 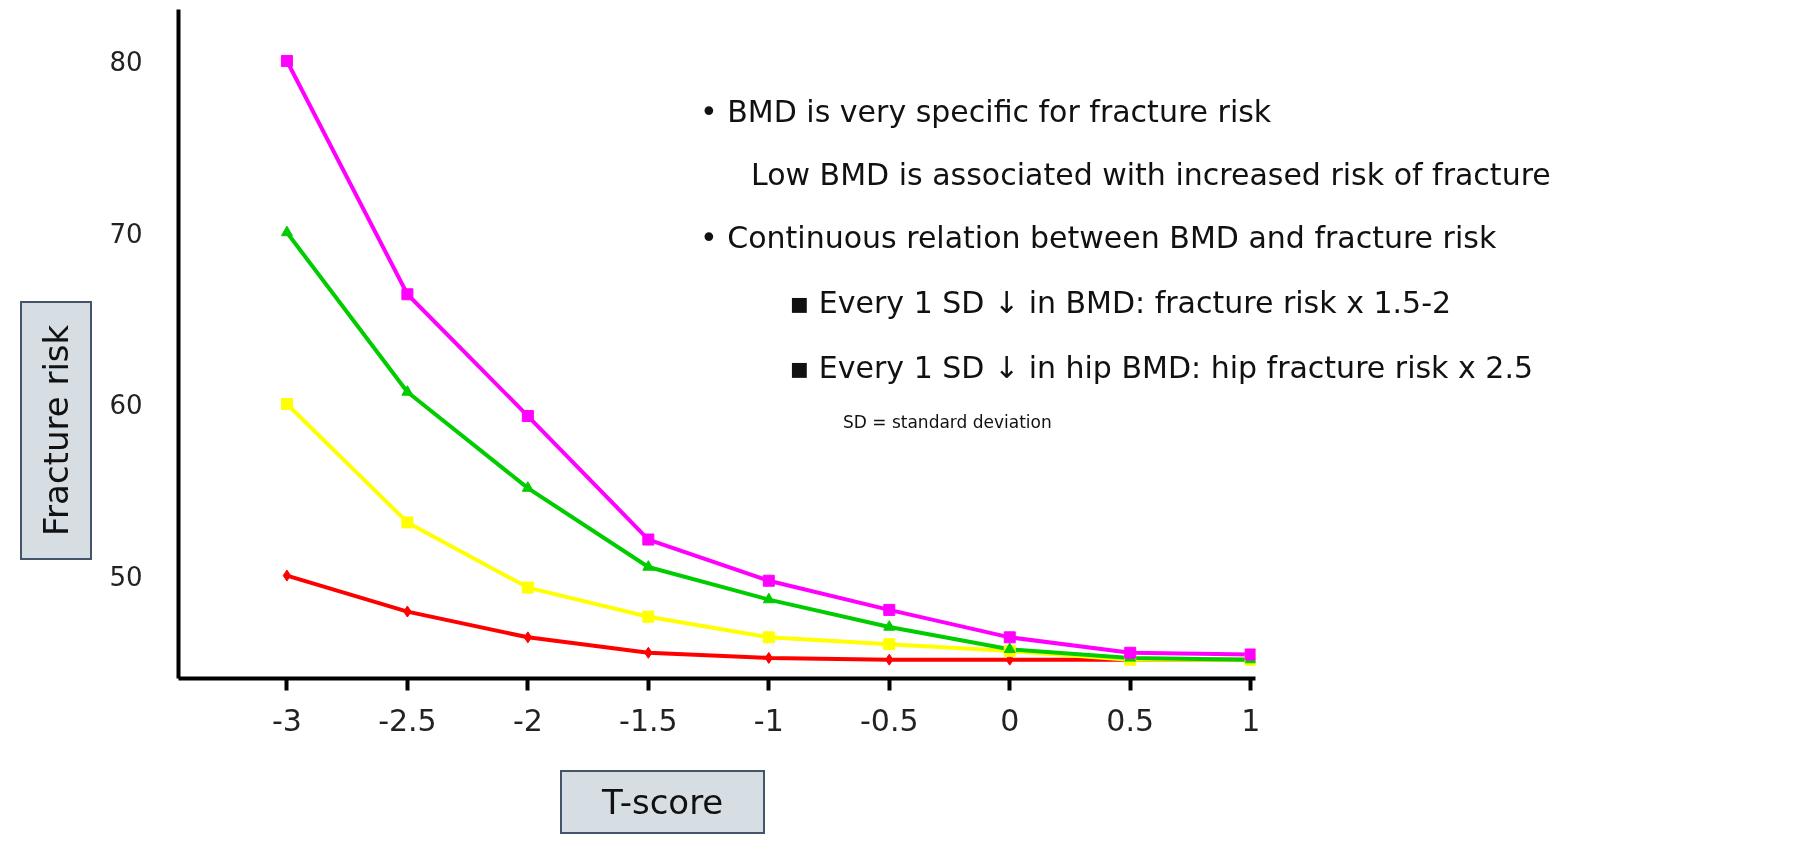 What do you see at coordinates (889, 720) in the screenshot?
I see `x-tick-label: -0.5` at bounding box center [889, 720].